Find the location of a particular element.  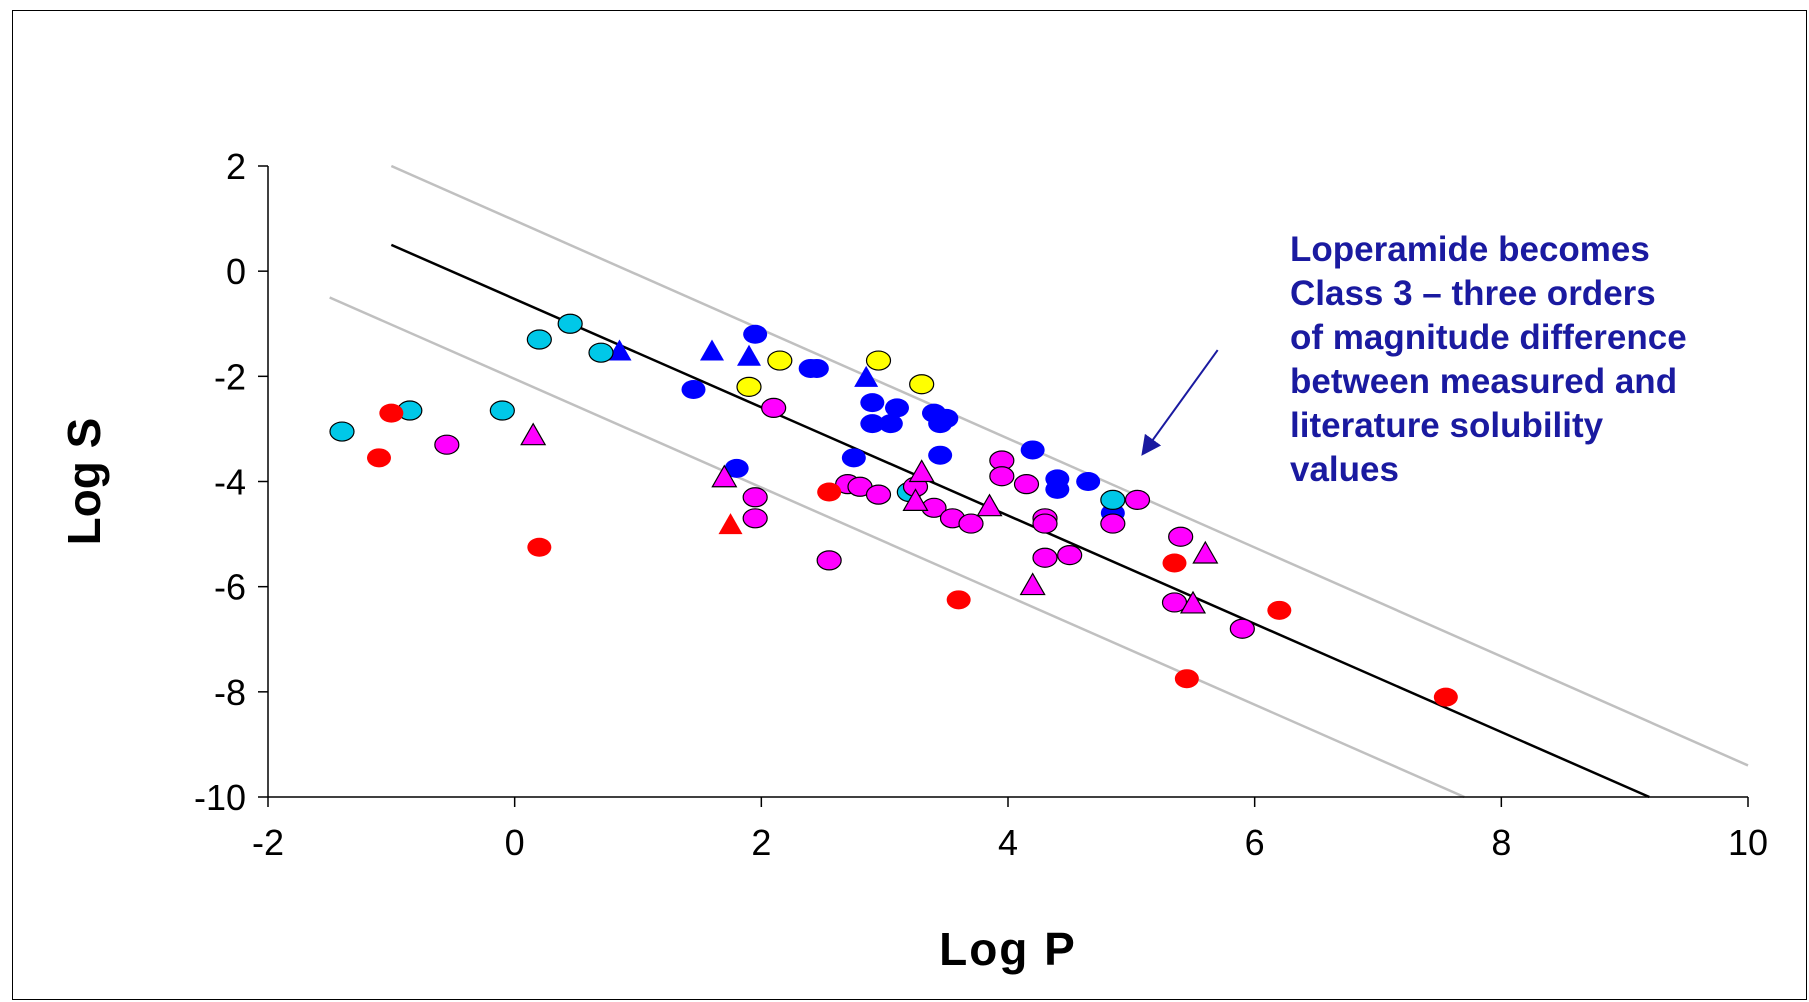

y-tick-label: -2 is located at coordinates (230, 376).